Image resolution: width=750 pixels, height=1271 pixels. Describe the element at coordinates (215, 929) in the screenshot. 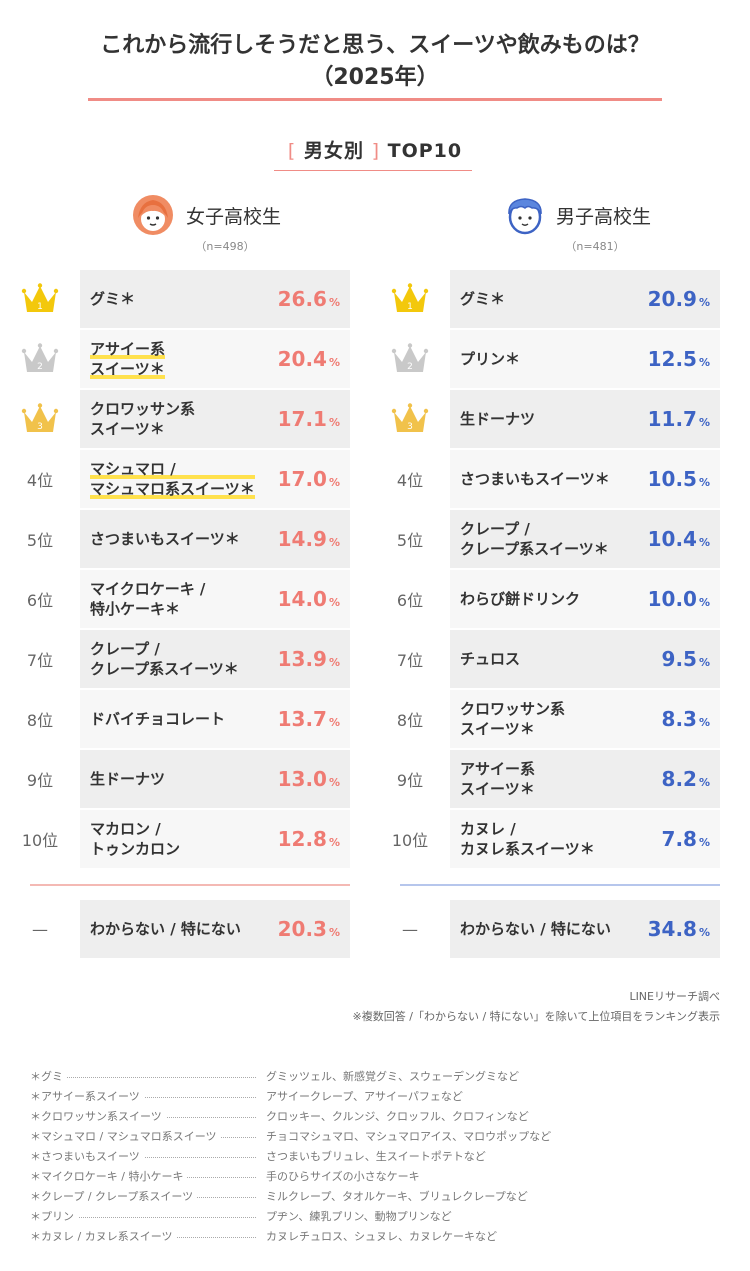

I see `row-cell: わからない / 特にない 20.3%` at that location.